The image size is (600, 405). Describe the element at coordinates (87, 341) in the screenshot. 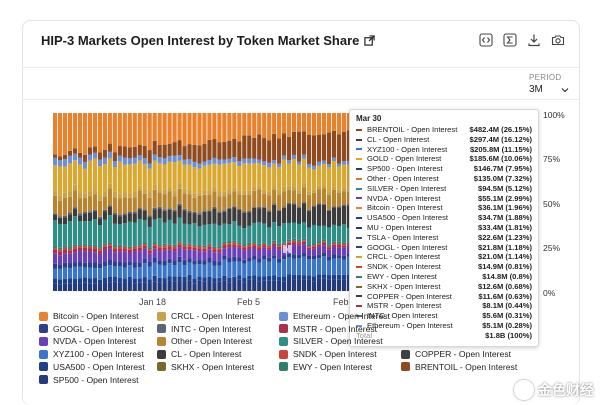

I see `legend-item-nvda: NVDA - Open Interest` at that location.